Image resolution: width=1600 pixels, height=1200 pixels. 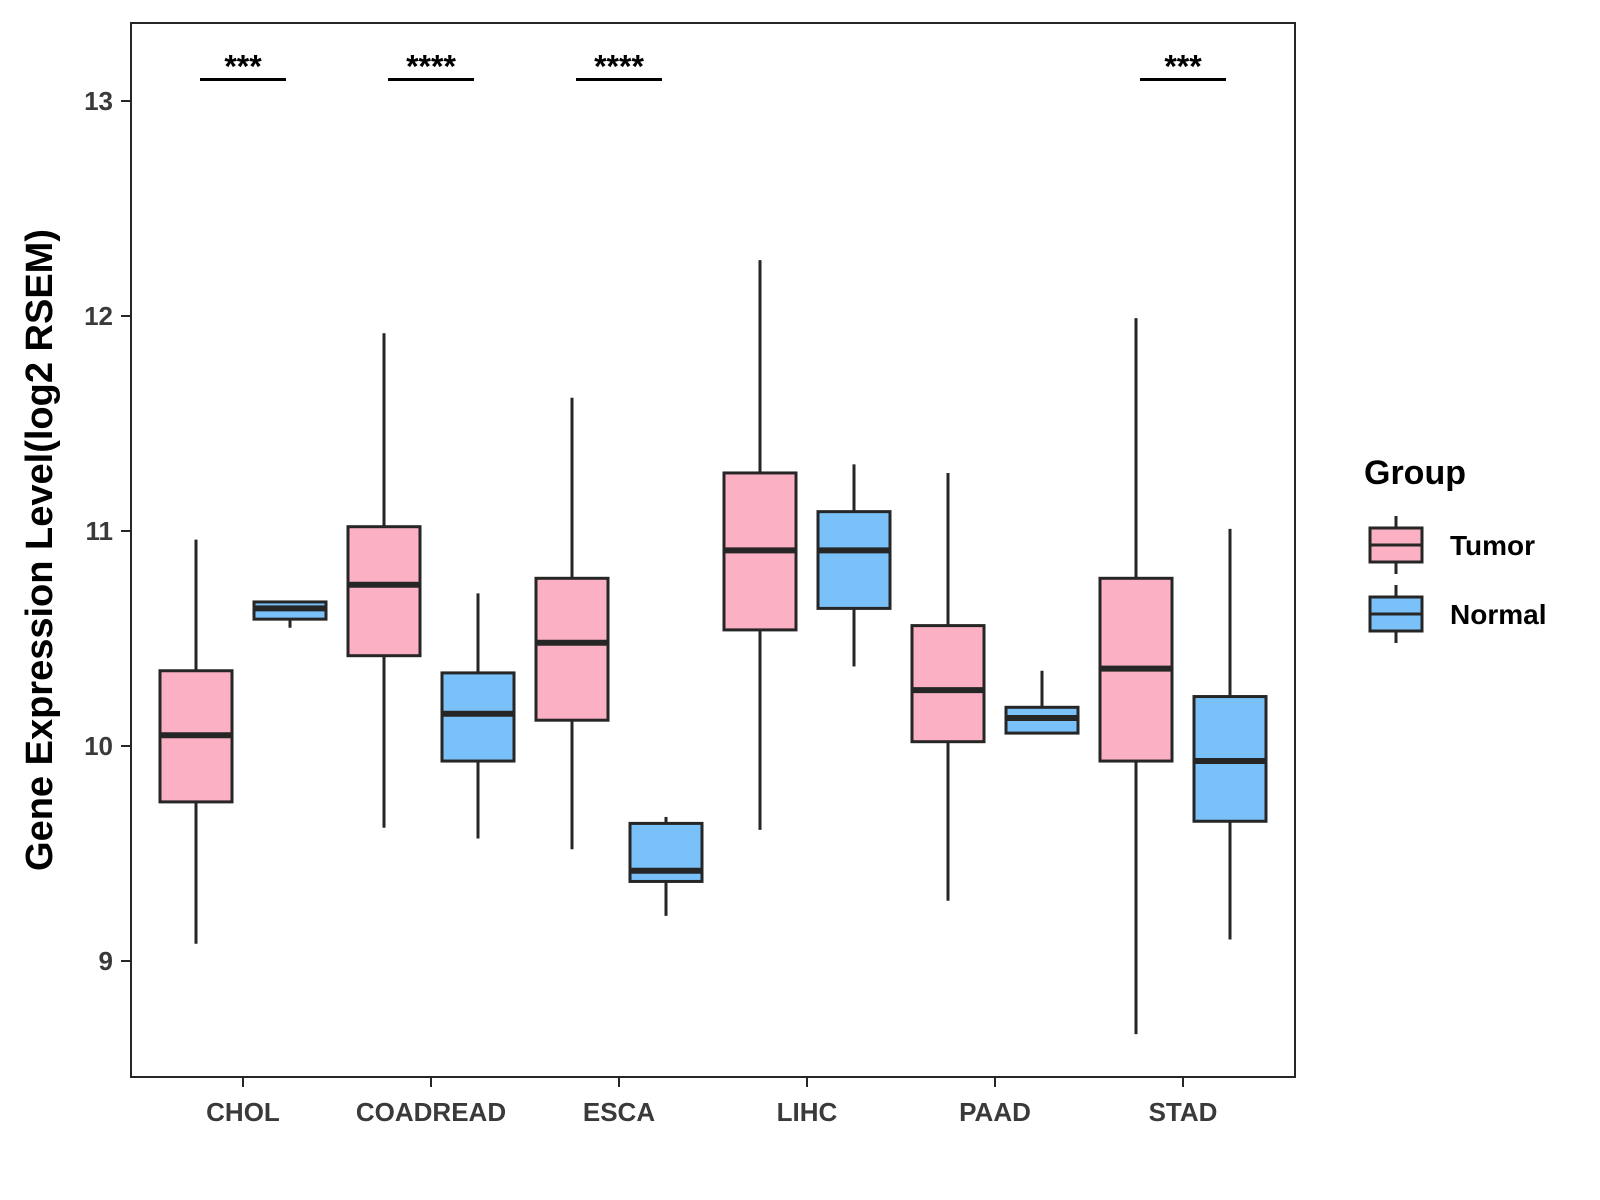 I want to click on significance-stad: ***, so click(x=1183, y=67).